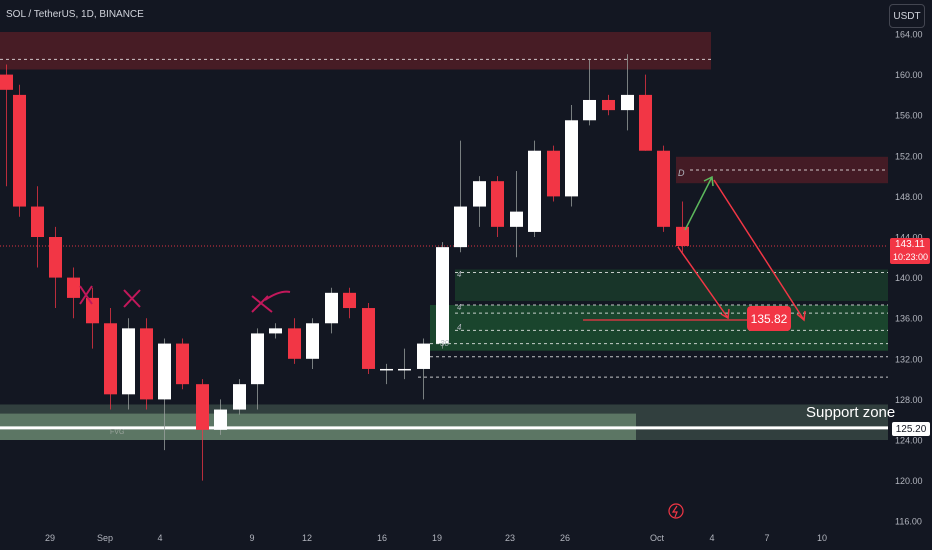 The width and height of the screenshot is (932, 550). Describe the element at coordinates (307, 538) in the screenshot. I see `time-tick-label: 12` at that location.